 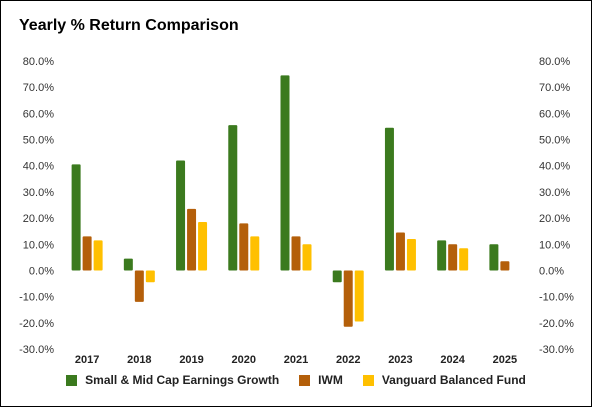 I want to click on legend-item: Vanguard Balanced Fund, so click(x=444, y=380).